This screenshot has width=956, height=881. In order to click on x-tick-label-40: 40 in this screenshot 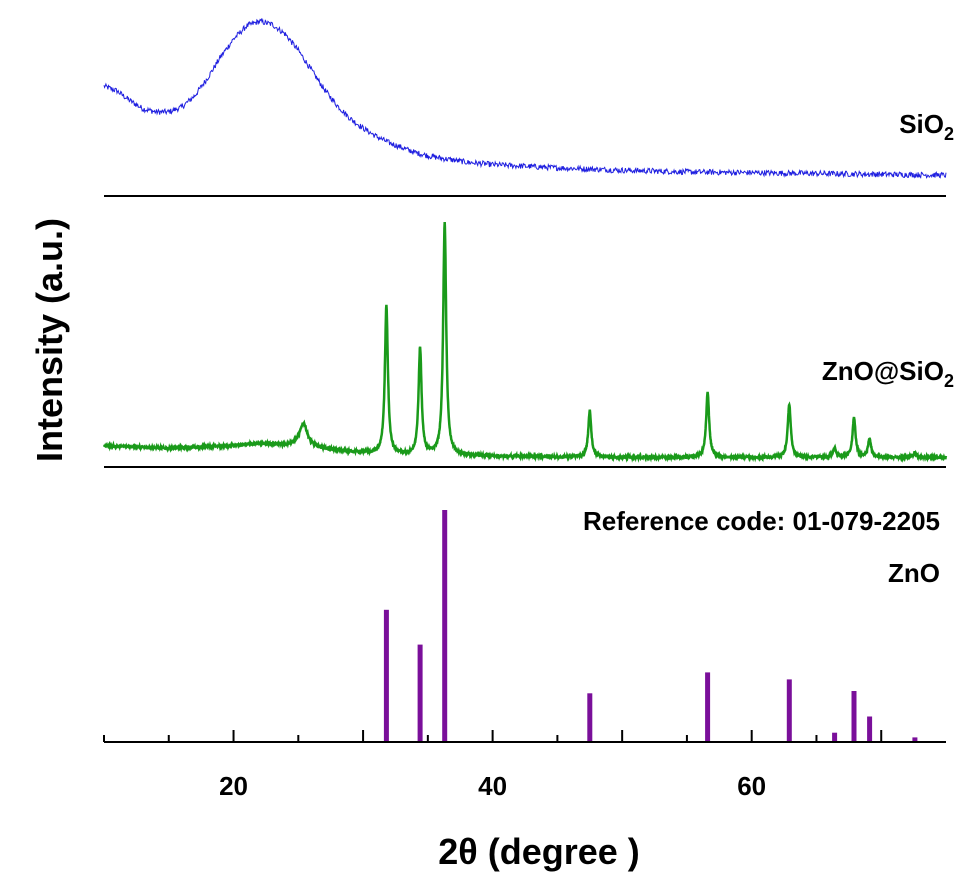, I will do `click(492, 786)`.